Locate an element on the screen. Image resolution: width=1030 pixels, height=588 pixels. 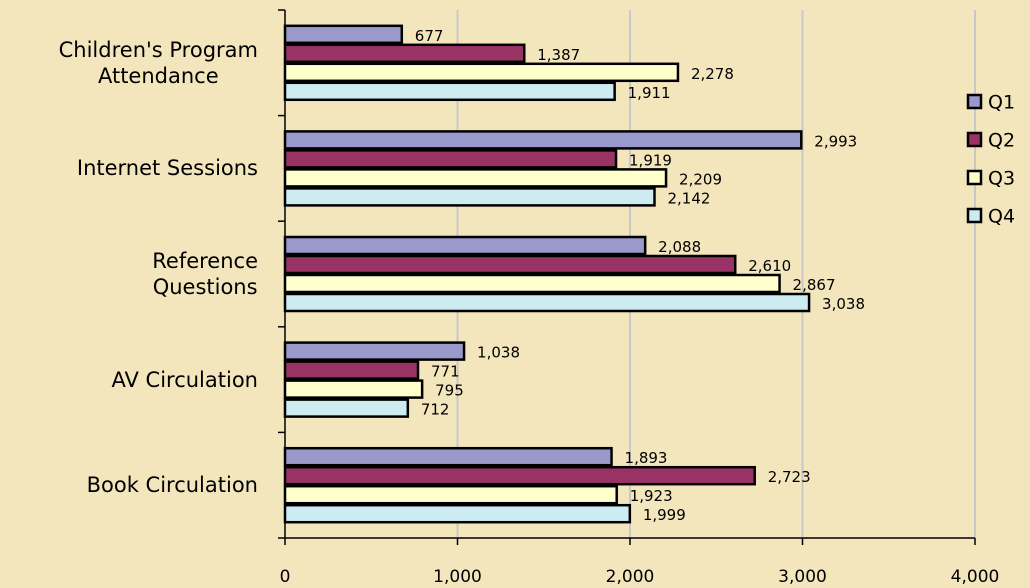
x-tick-label: 0 is located at coordinates (285, 577).